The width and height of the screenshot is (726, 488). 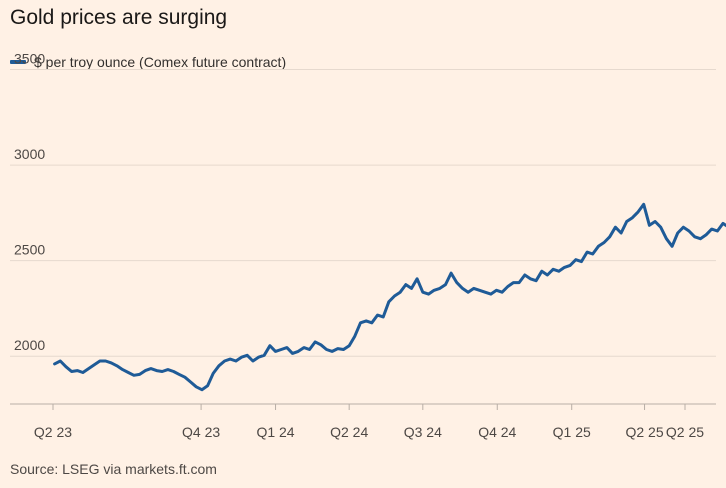 What do you see at coordinates (275, 432) in the screenshot?
I see `x-tick-label: Q1 24` at bounding box center [275, 432].